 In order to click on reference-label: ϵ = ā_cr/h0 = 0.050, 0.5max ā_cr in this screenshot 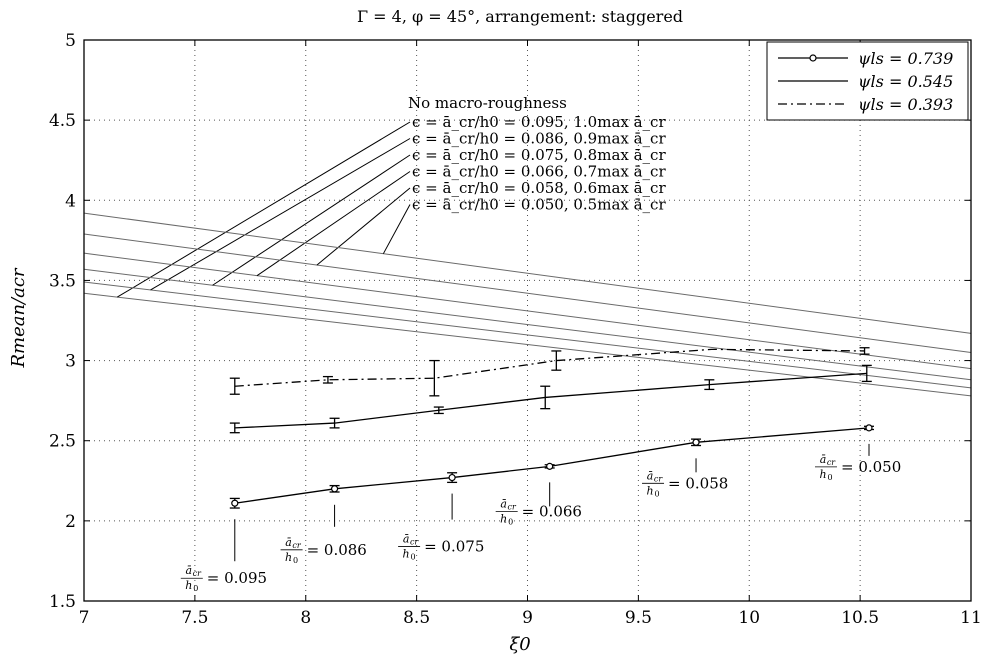, I will do `click(539, 205)`.